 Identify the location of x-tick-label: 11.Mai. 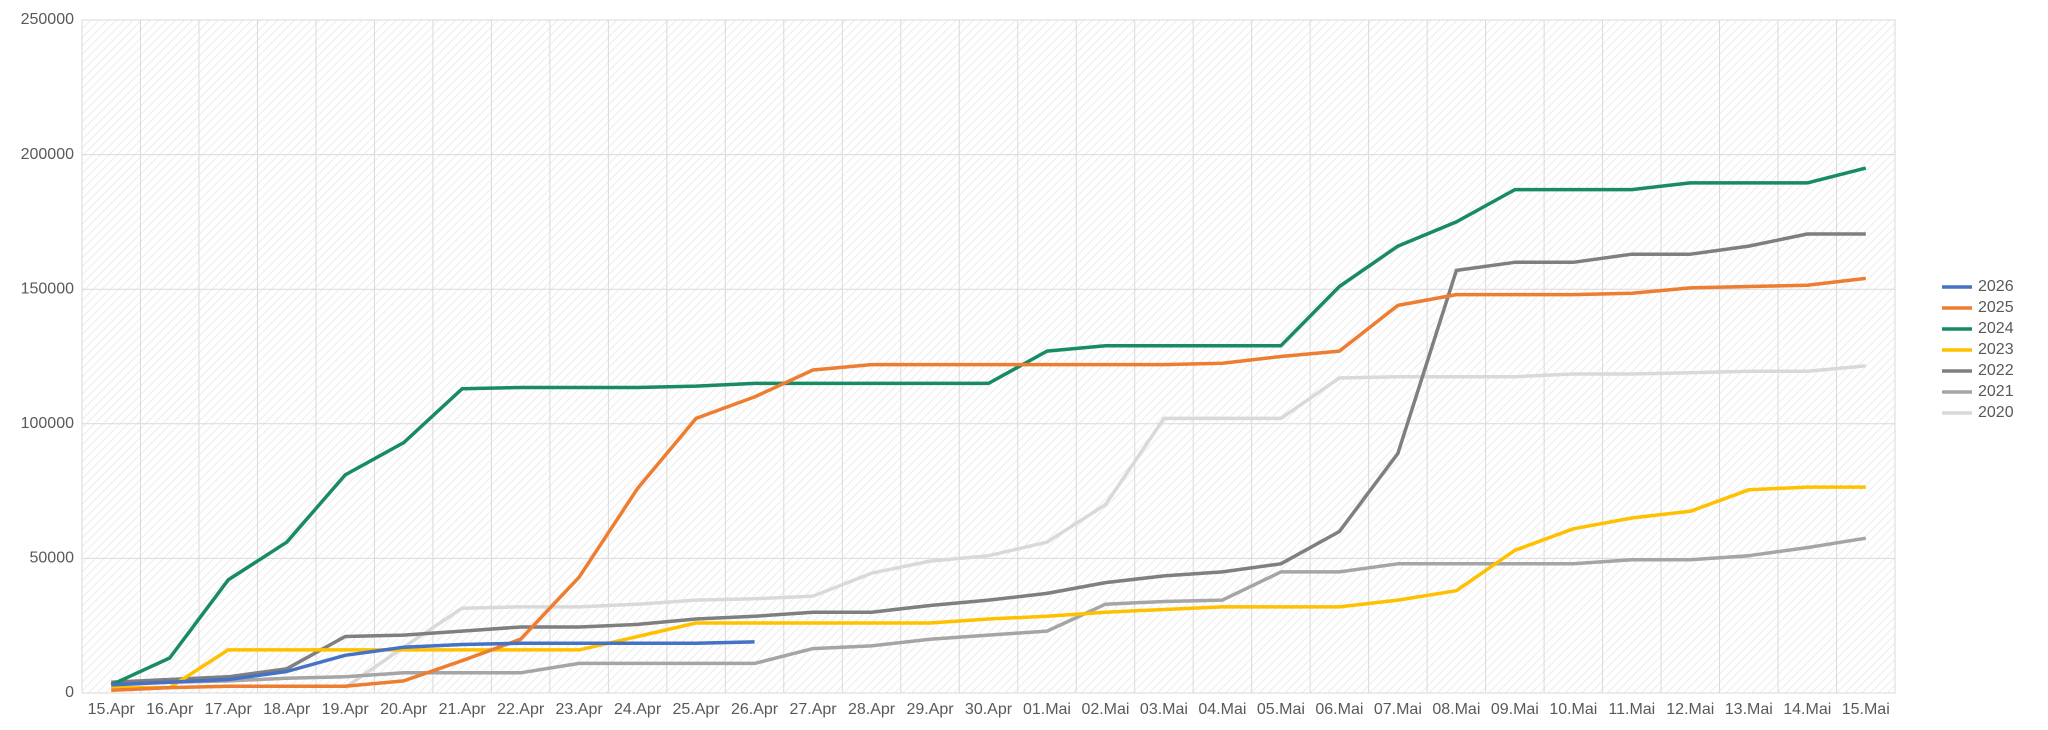
(1631, 709).